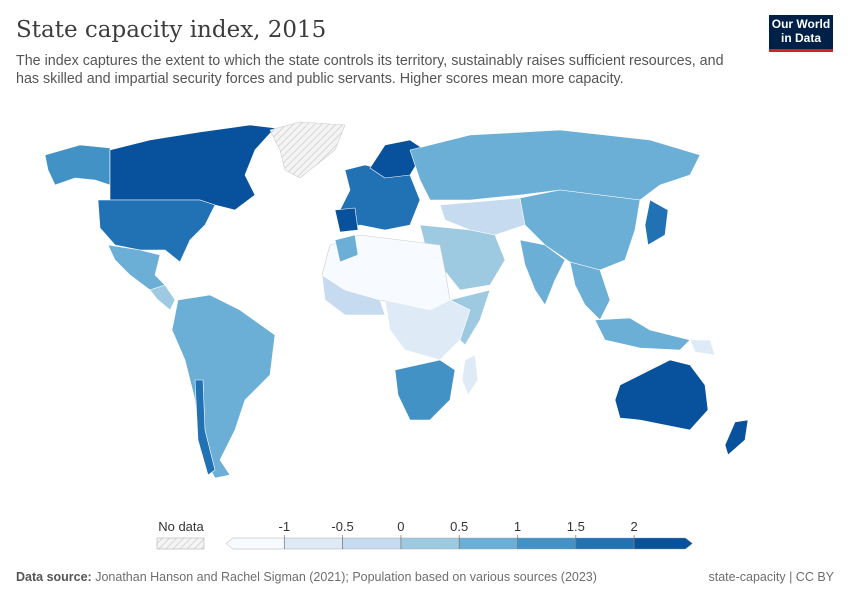  Describe the element at coordinates (346, 248) in the screenshot. I see `country-morocco` at that location.